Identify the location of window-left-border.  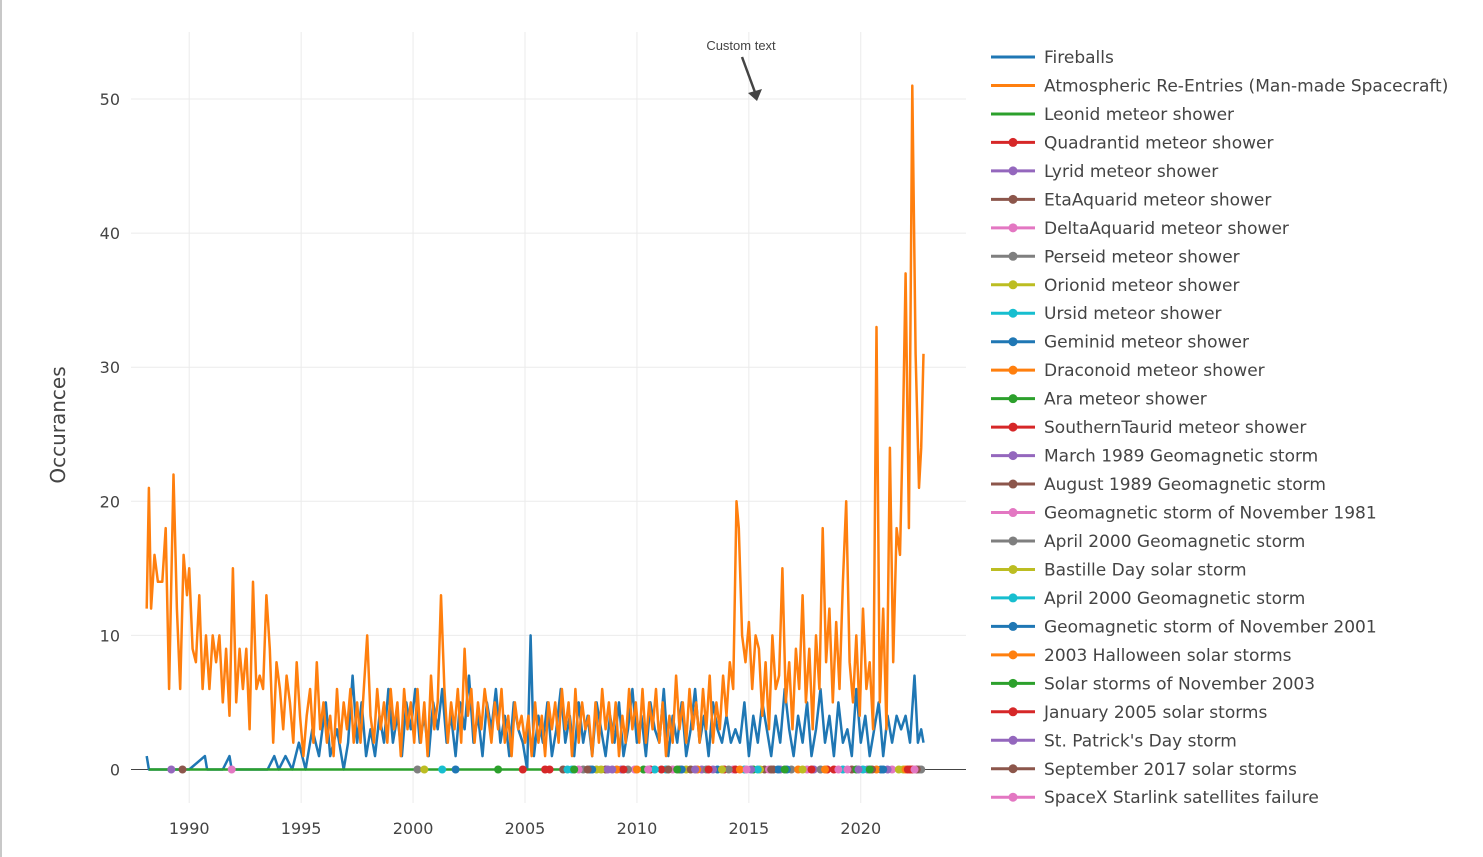
(1, 428).